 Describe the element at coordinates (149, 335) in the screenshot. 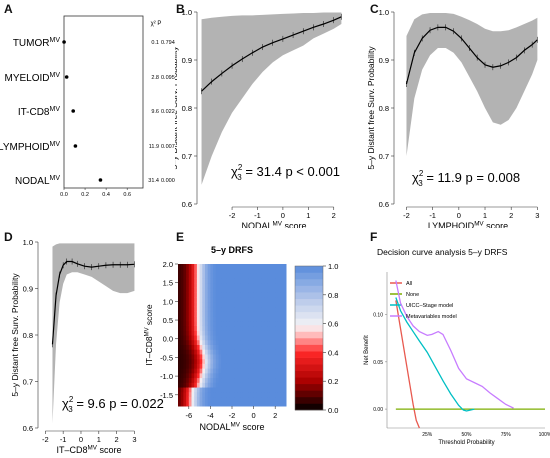

I see `panel-e-ylabel: IT–CD8MV score` at that location.